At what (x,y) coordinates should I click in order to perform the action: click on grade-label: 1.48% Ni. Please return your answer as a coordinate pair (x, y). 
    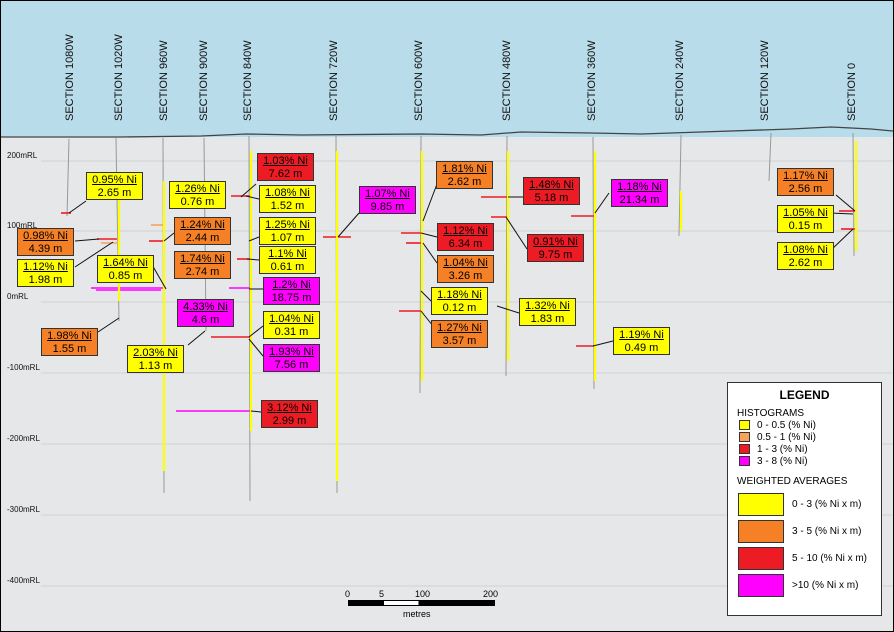
    Looking at the image, I should click on (551, 185).